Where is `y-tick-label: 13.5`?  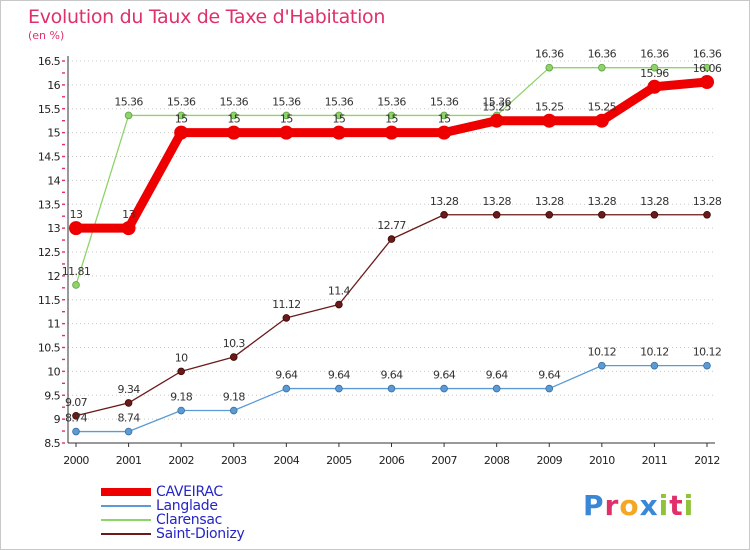 y-tick-label: 13.5 is located at coordinates (49, 204).